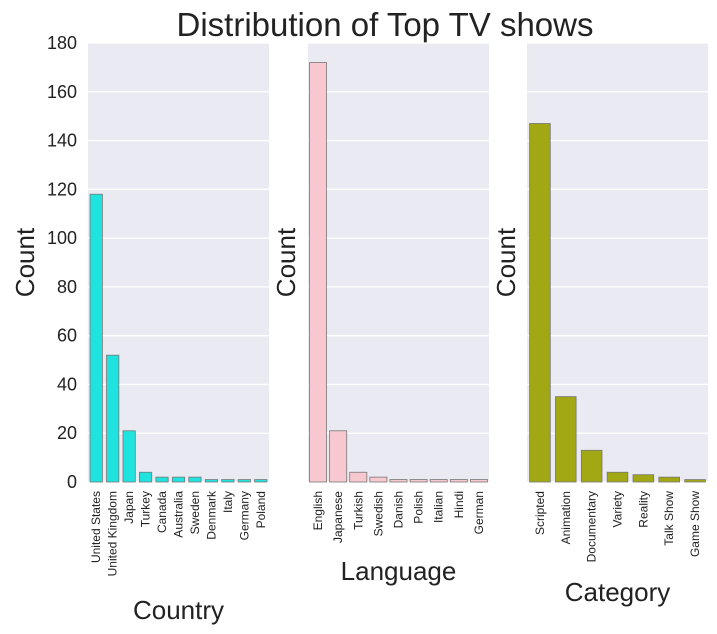 Image resolution: width=717 pixels, height=634 pixels. What do you see at coordinates (358, 510) in the screenshot?
I see `xtick-label: Turkish` at bounding box center [358, 510].